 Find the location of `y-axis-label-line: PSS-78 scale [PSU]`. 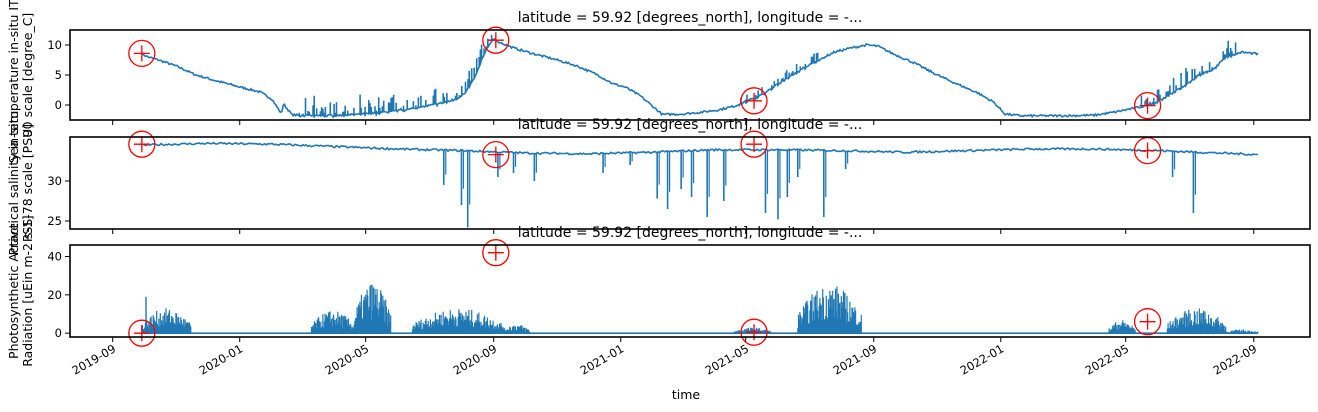

y-axis-label-line: PSS-78 scale [PSU] is located at coordinates (27, 183).